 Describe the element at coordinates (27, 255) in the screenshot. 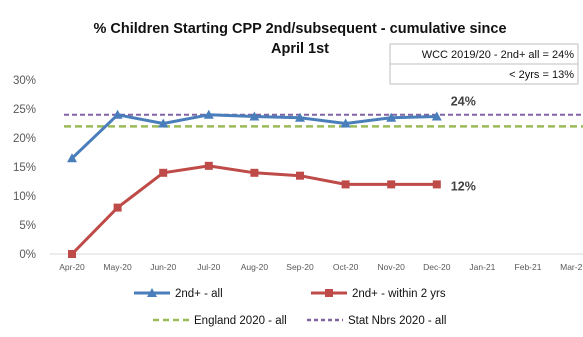

I see `y-tick-label: 0%` at that location.